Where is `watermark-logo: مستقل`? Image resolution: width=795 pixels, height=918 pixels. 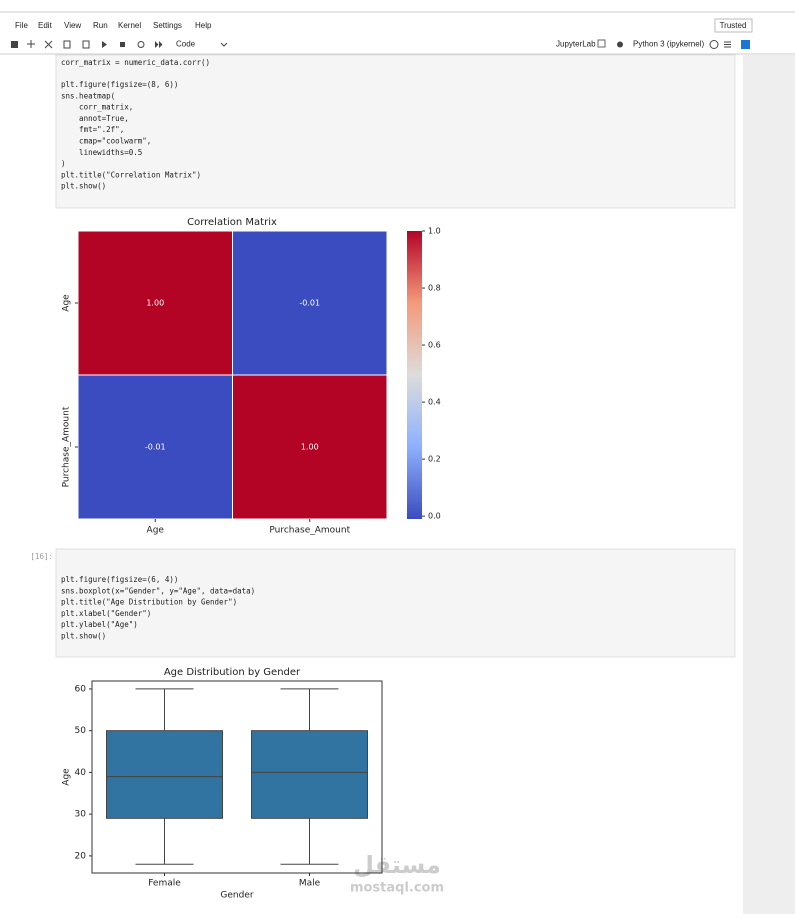 watermark-logo: مستقل is located at coordinates (397, 865).